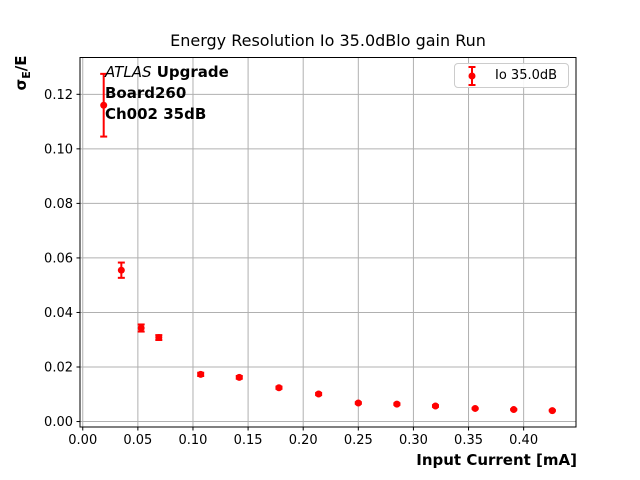 The image size is (640, 480). Describe the element at coordinates (328, 40) in the screenshot. I see `chart-title: Energy Resolution Io 35.0dBlo gain Run` at that location.